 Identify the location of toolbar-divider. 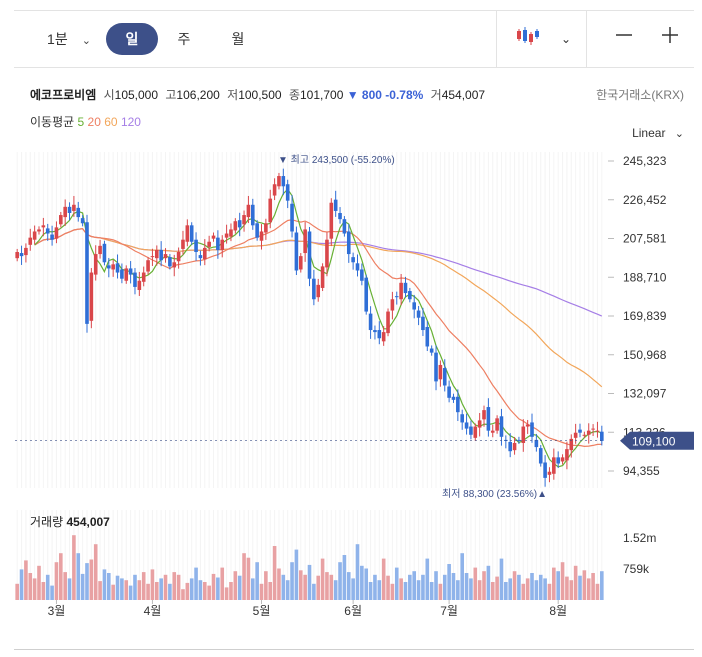
(586, 39).